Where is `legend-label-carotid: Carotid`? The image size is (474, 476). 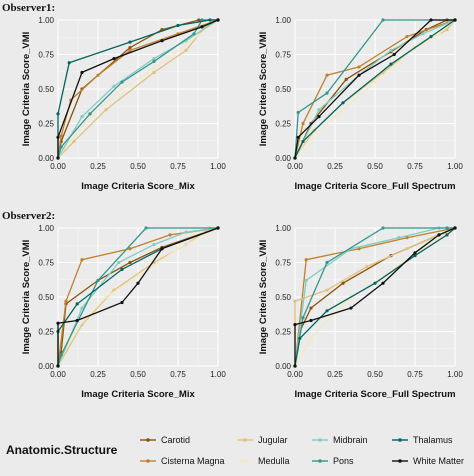
legend-label-carotid: Carotid is located at coordinates (175, 440).